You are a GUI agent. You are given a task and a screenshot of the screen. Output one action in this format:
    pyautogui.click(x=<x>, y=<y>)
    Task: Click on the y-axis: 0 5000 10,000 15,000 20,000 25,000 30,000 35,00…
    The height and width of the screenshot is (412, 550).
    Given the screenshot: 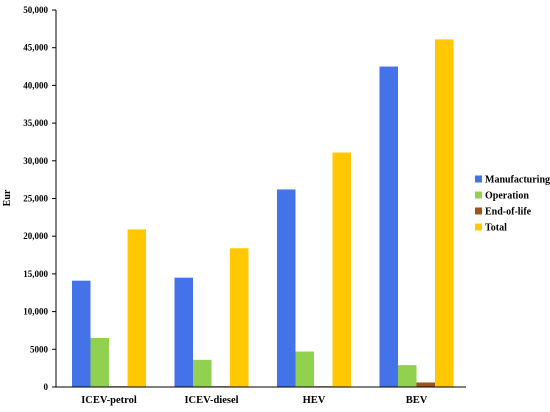 What is the action you would take?
    pyautogui.click(x=40, y=198)
    